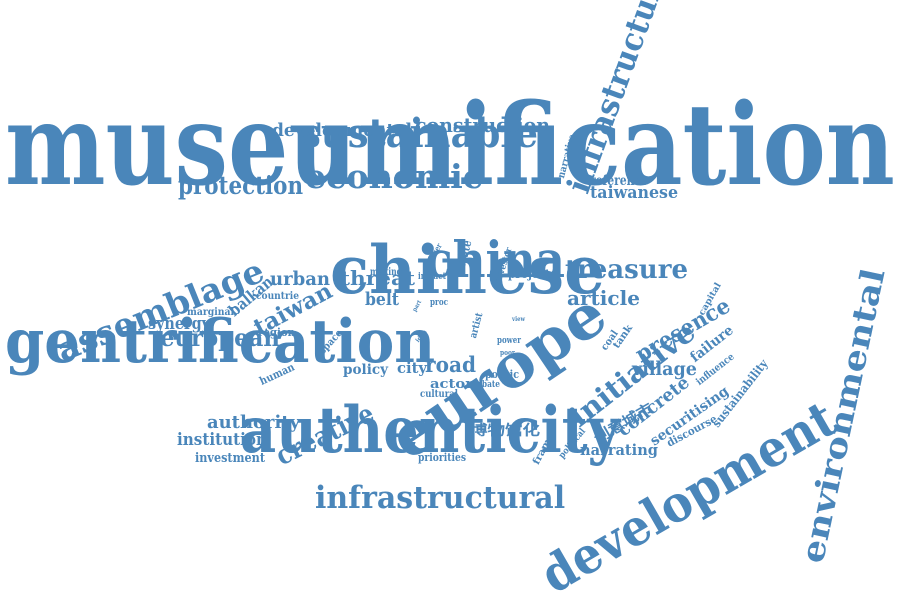 The image size is (900, 600). Describe the element at coordinates (300, 278) in the screenshot. I see `word-urban: urban` at that location.